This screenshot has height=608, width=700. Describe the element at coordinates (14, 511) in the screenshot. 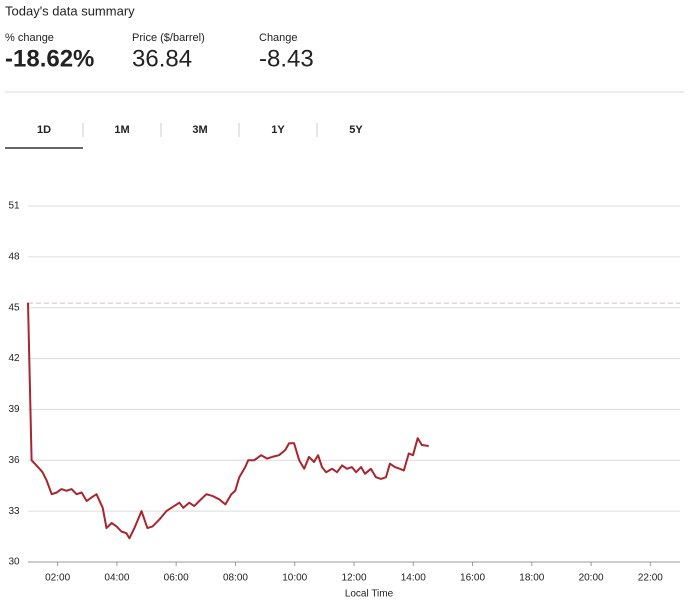

I see `y-tick-label: 33` at that location.